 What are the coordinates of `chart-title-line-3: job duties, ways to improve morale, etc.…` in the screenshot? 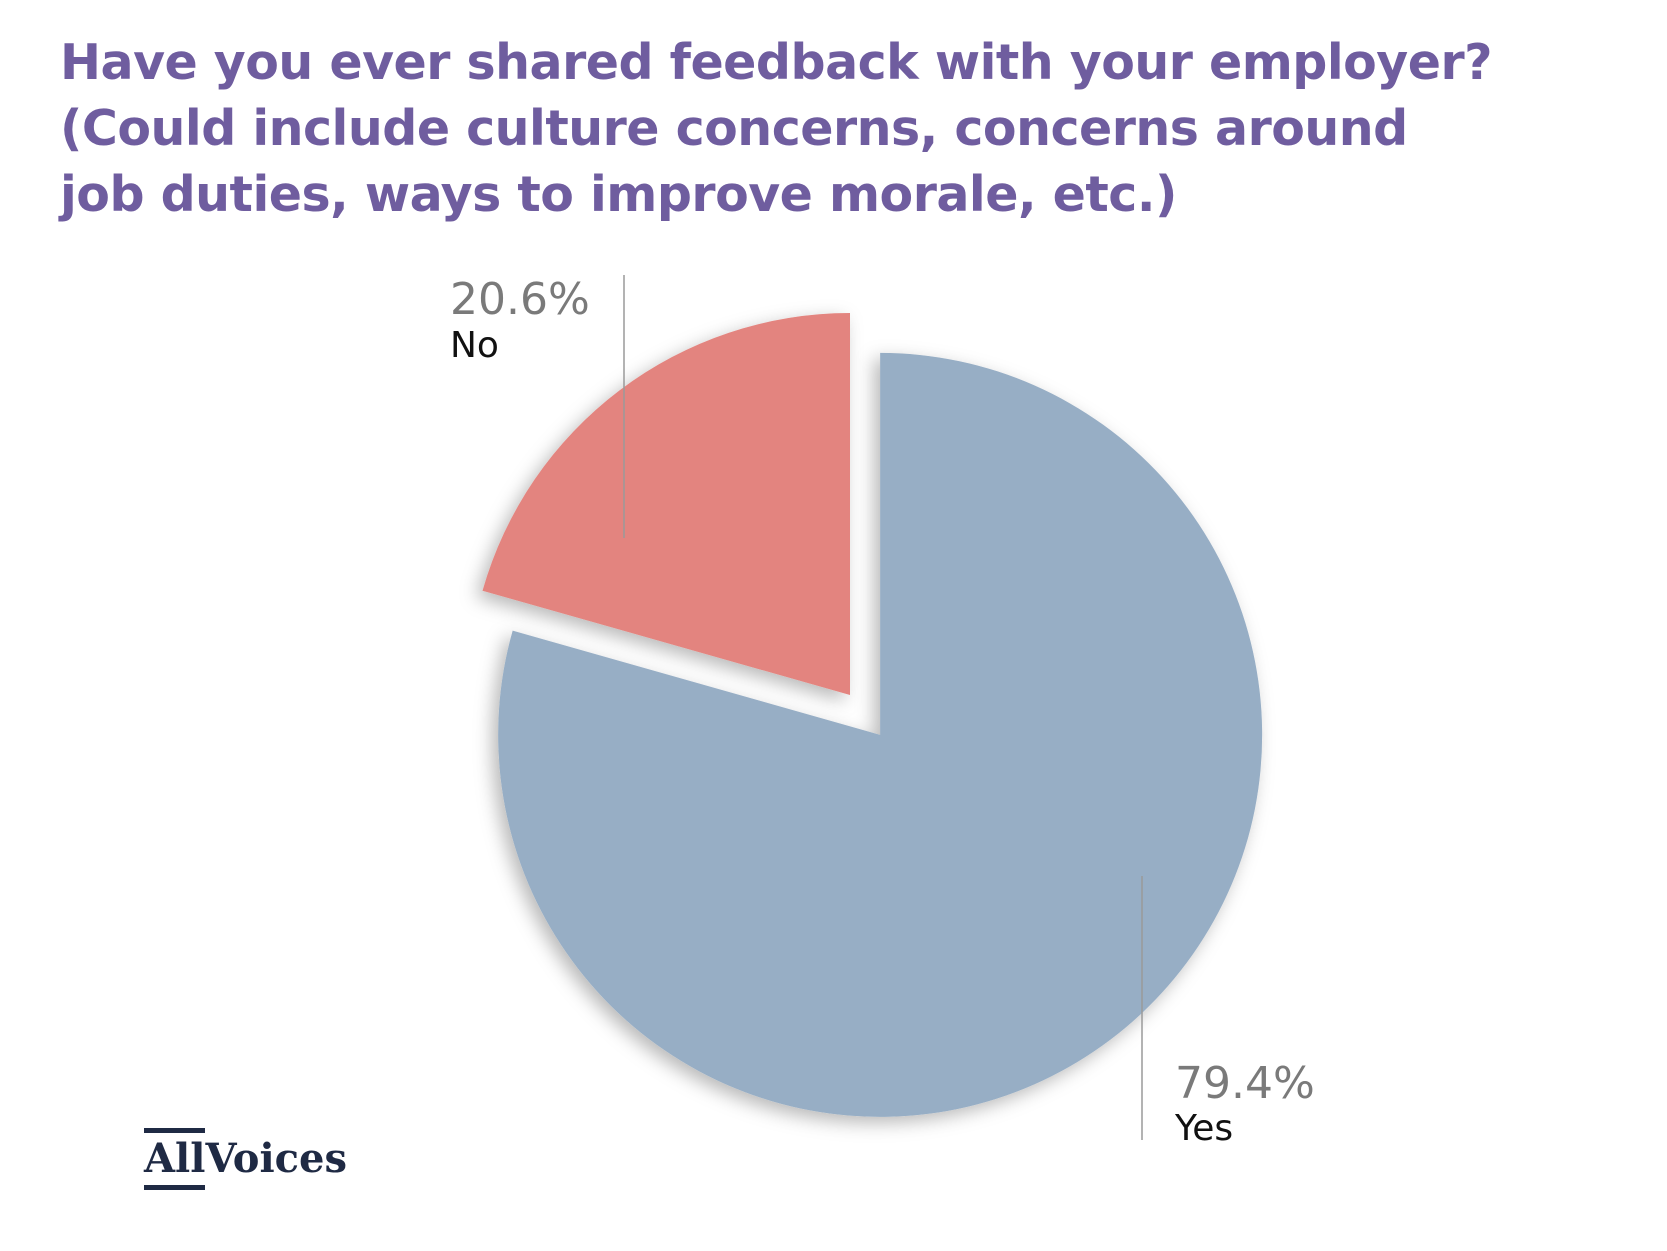 It's located at (618, 194).